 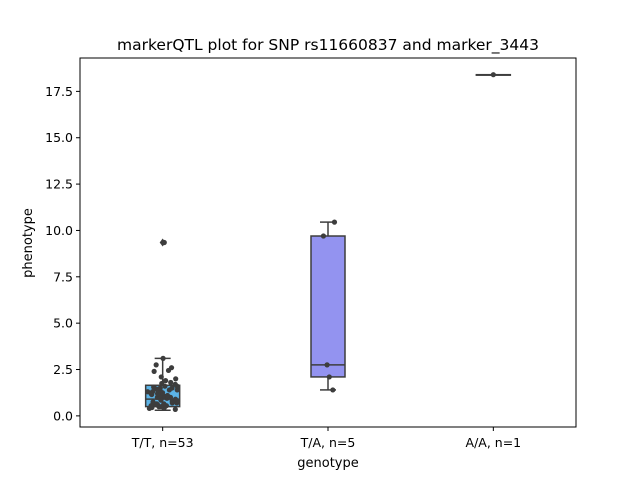 I want to click on y-axis-label: phenotype, so click(x=28, y=243).